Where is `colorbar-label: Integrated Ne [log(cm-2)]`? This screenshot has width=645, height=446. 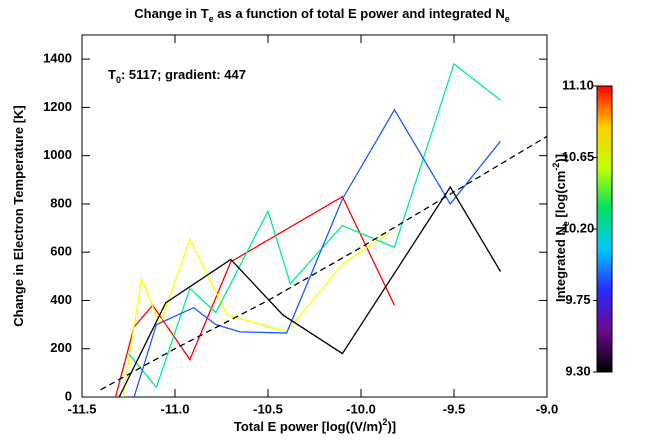
colorbar-label: Integrated Ne [log(cm-2)] is located at coordinates (561, 228).